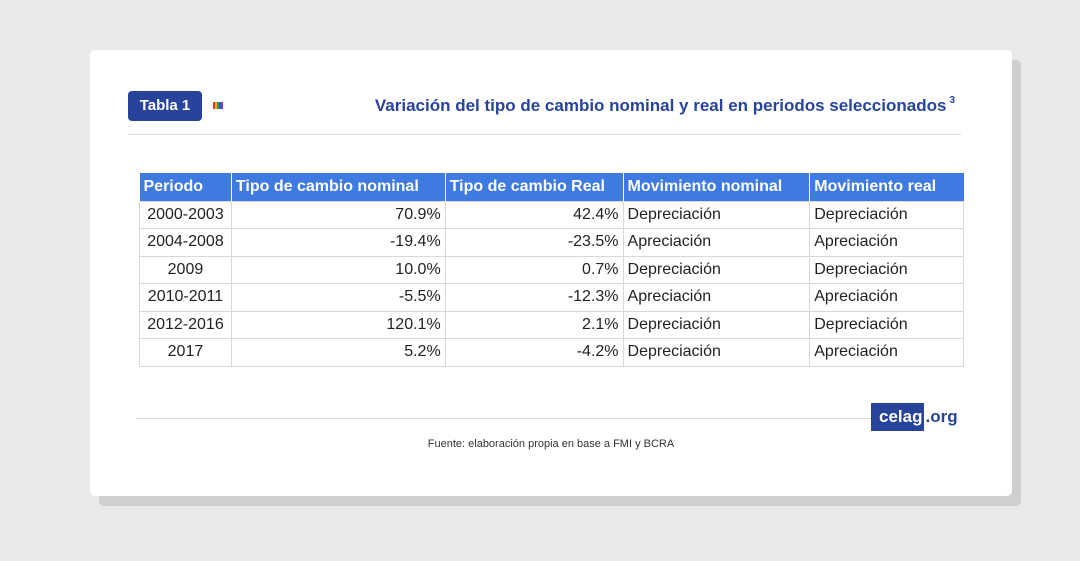  What do you see at coordinates (886, 187) in the screenshot?
I see `column-header: Movimiento real` at bounding box center [886, 187].